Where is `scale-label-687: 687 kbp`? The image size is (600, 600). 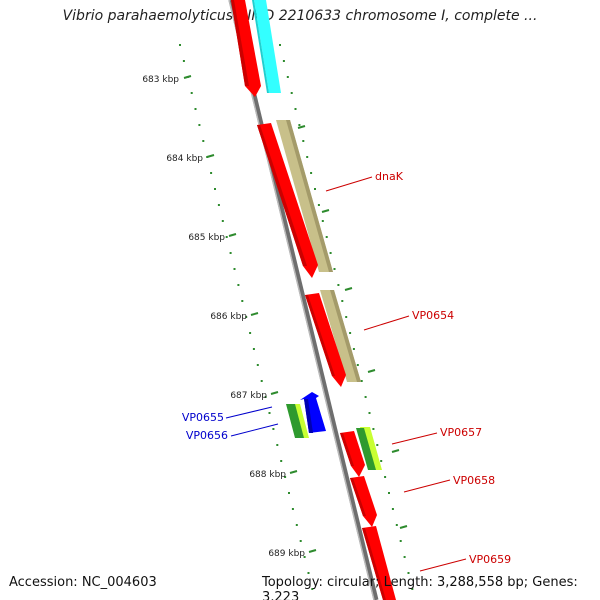 scale-label-687: 687 kbp is located at coordinates (248, 396).